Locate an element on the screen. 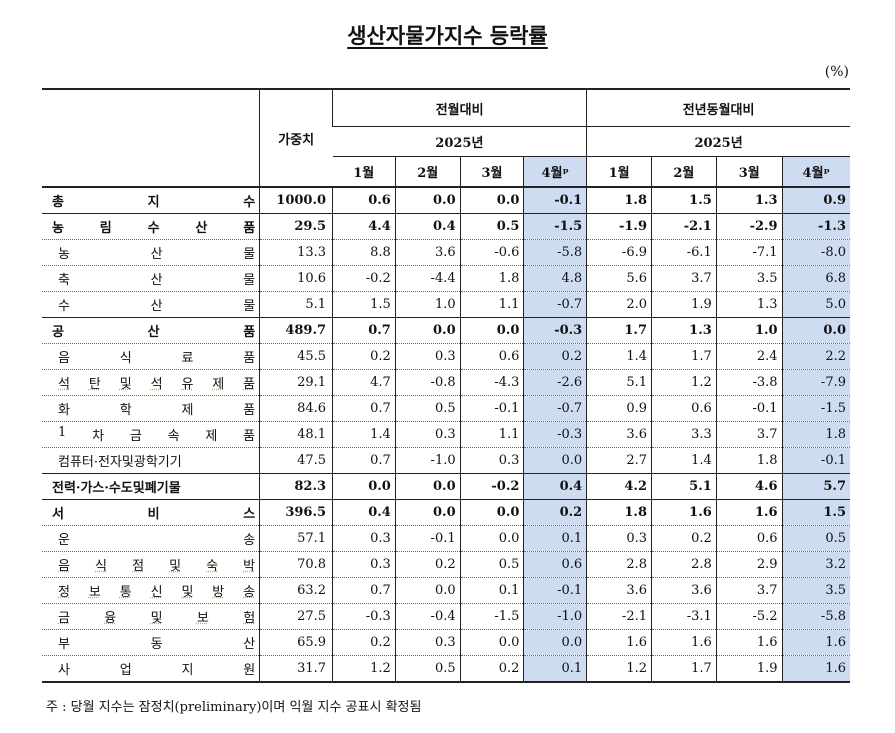 The image size is (895, 733). yoy-cell: 2.9 is located at coordinates (749, 564).